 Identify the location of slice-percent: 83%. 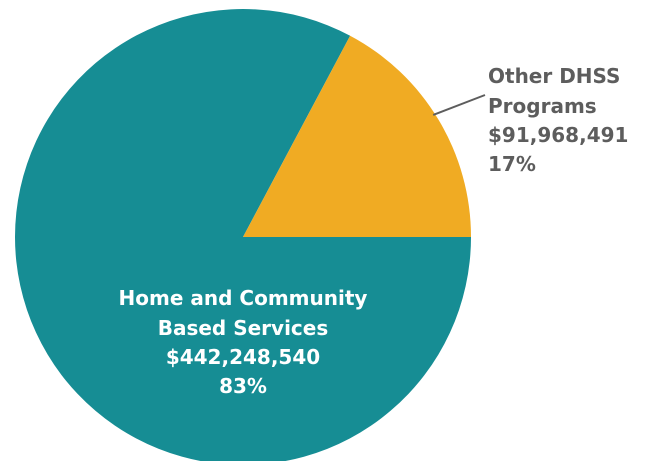
(243, 386).